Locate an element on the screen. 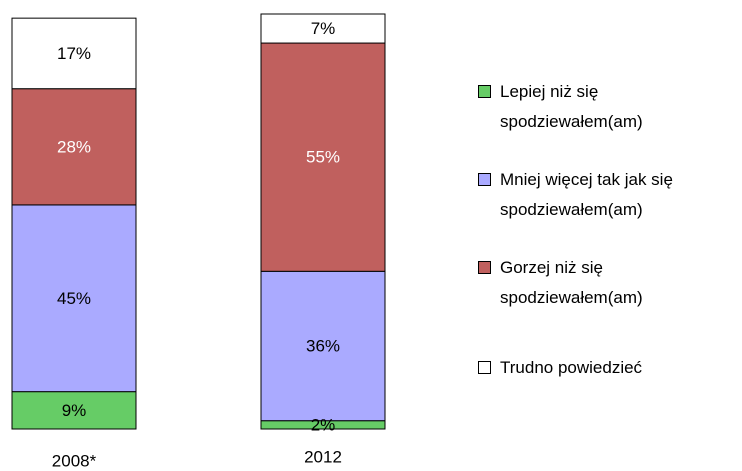 The height and width of the screenshot is (471, 742). value-label: 45% is located at coordinates (74, 298).